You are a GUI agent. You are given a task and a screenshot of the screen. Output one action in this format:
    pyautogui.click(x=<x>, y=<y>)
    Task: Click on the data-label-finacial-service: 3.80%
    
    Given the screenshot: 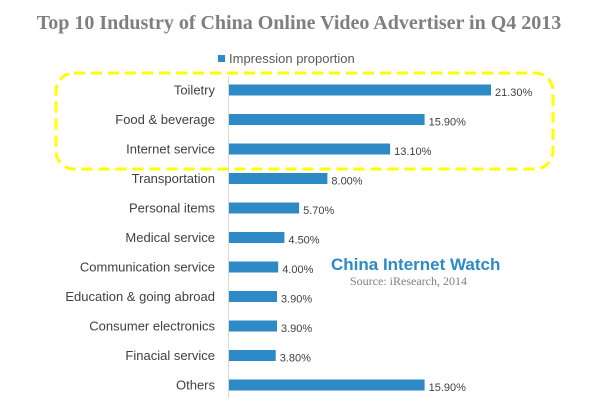 What is the action you would take?
    pyautogui.click(x=295, y=359)
    